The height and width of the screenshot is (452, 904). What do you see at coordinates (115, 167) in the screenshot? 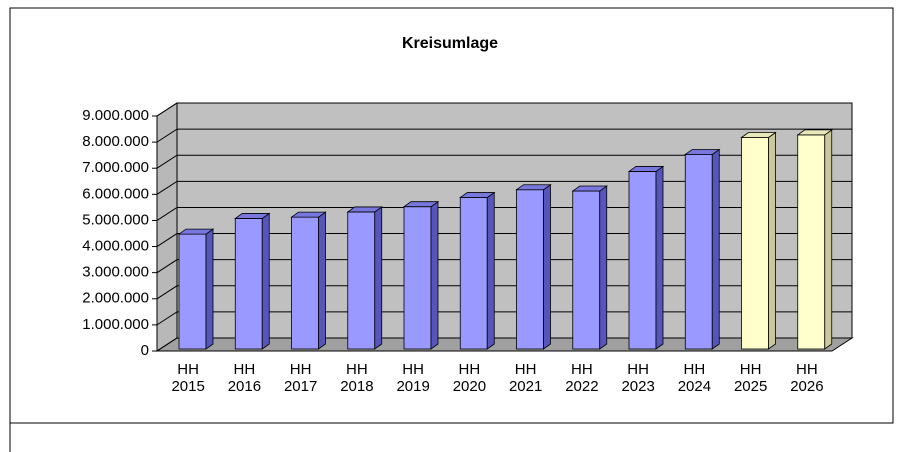
I see `y-tick-label: 7.000.000` at bounding box center [115, 167].